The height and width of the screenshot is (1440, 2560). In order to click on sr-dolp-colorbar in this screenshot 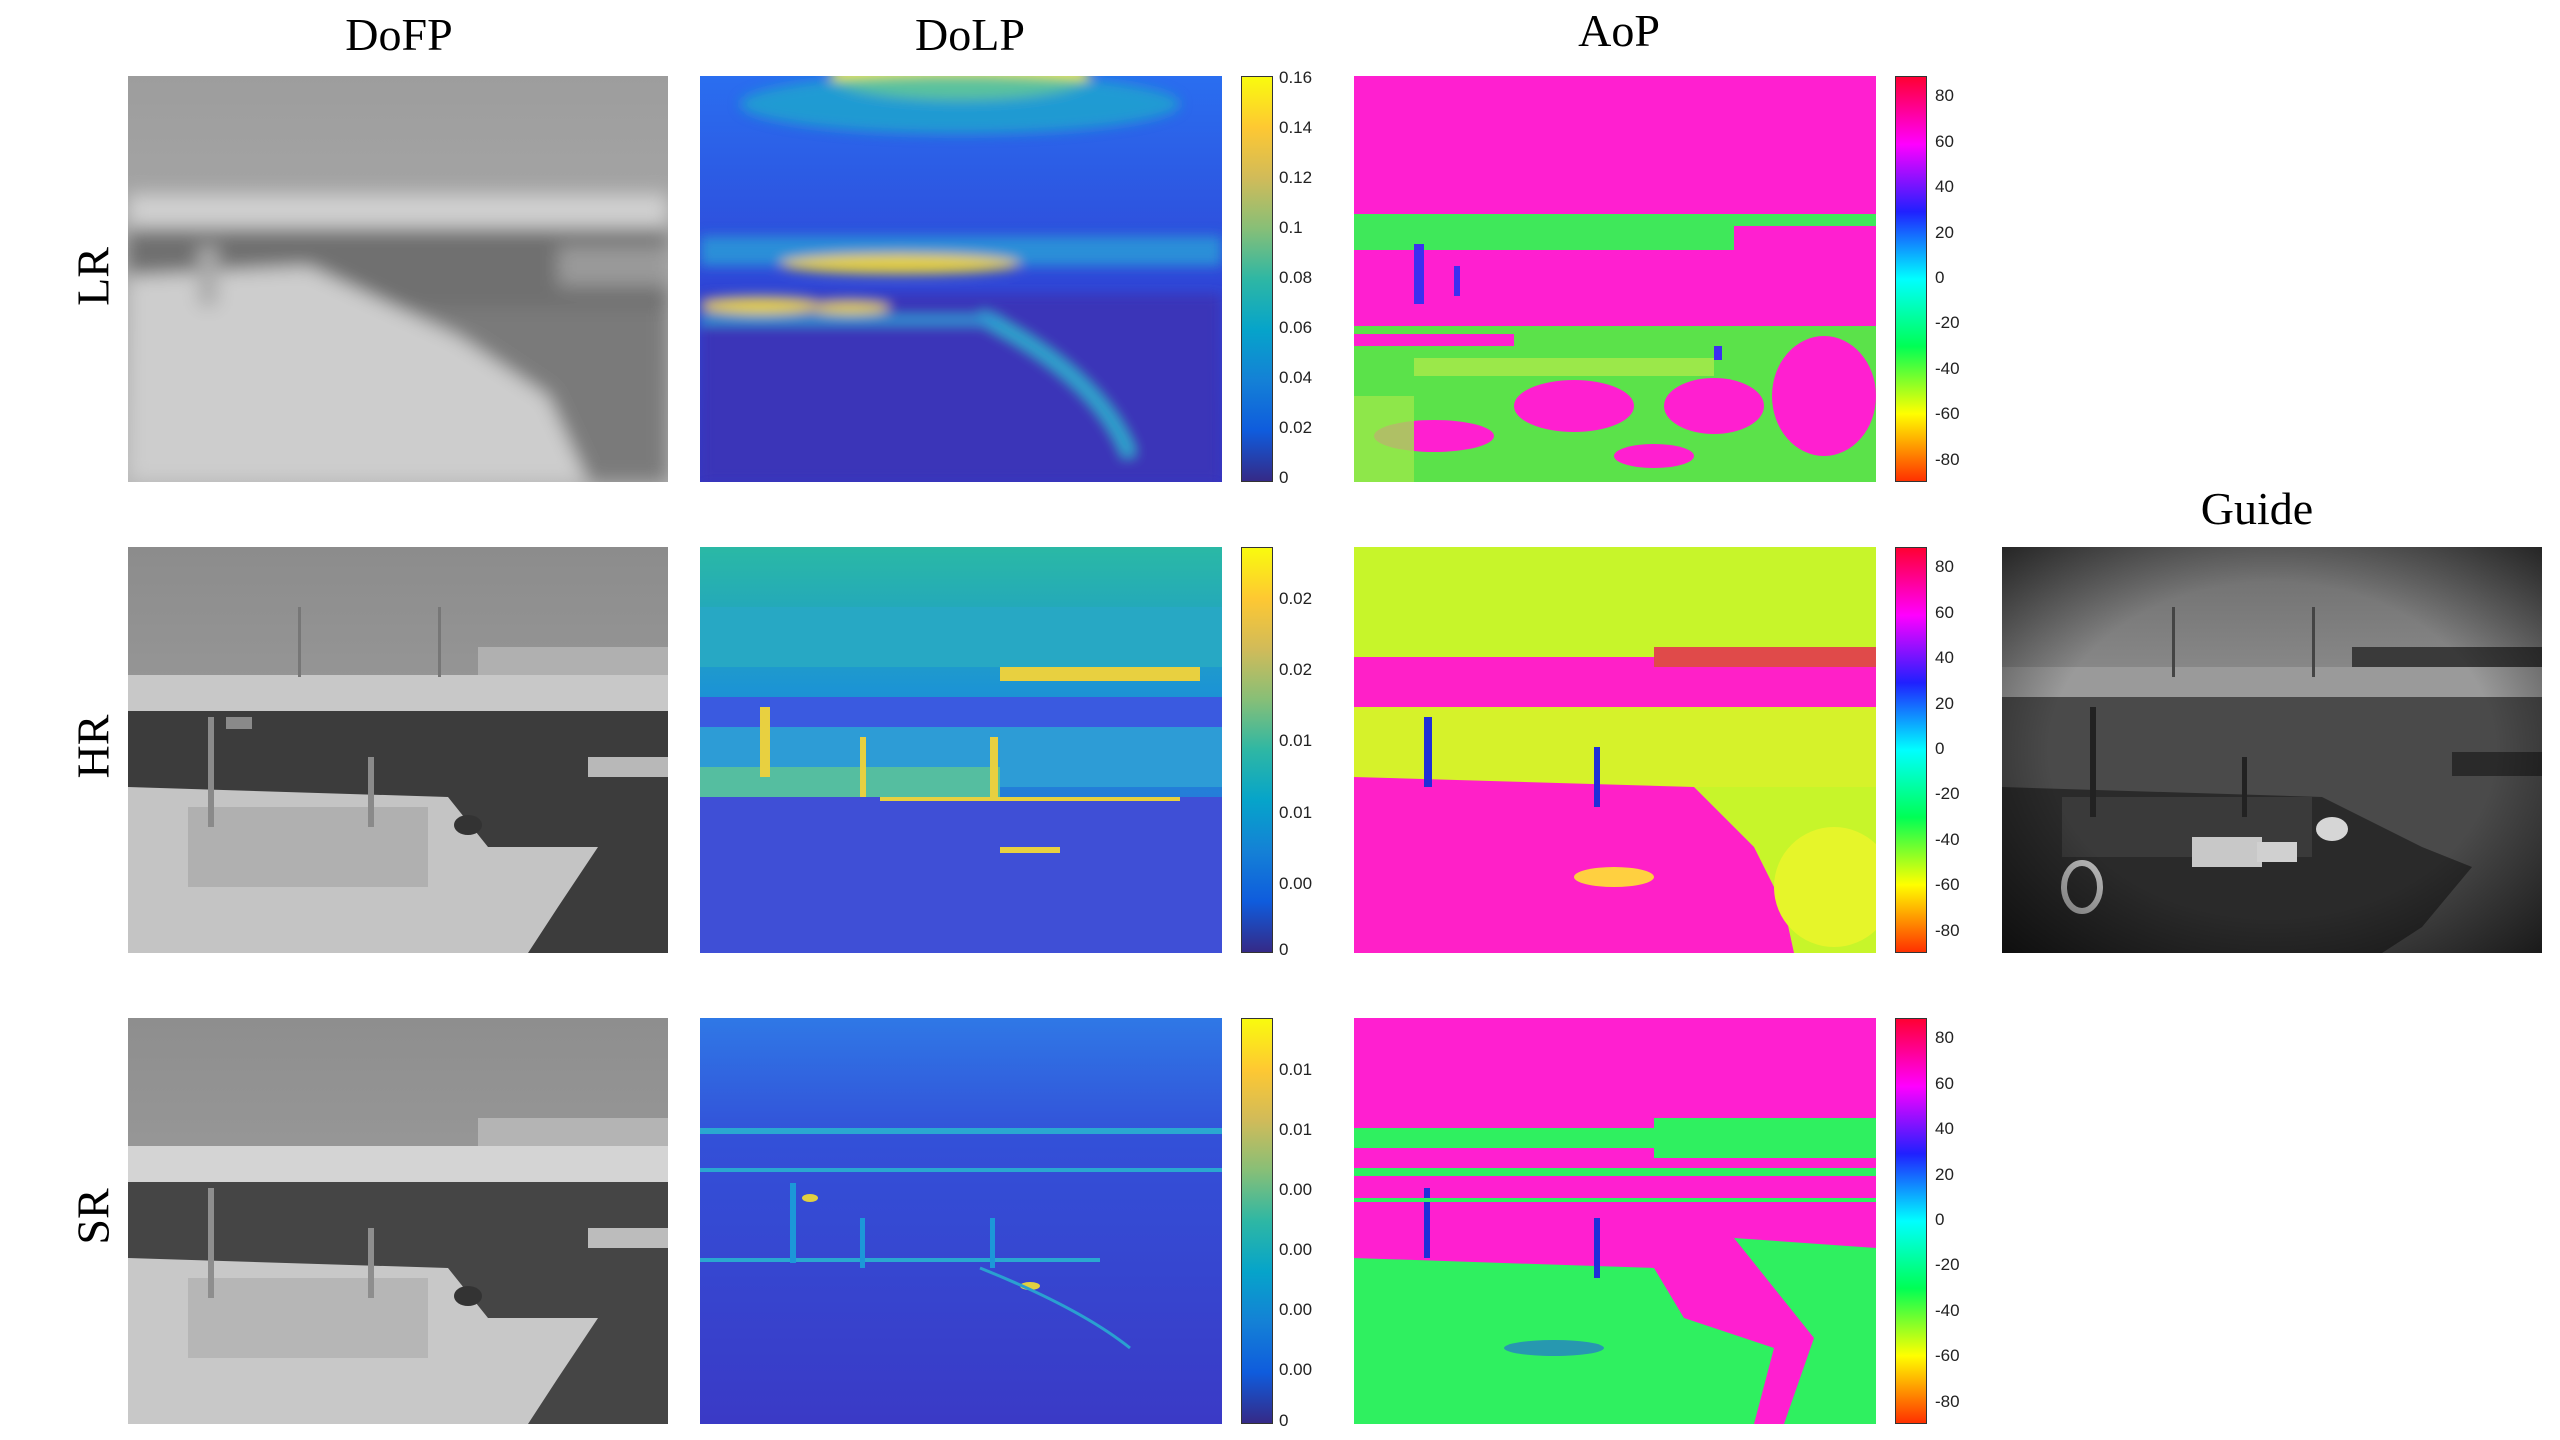, I will do `click(1257, 1221)`.